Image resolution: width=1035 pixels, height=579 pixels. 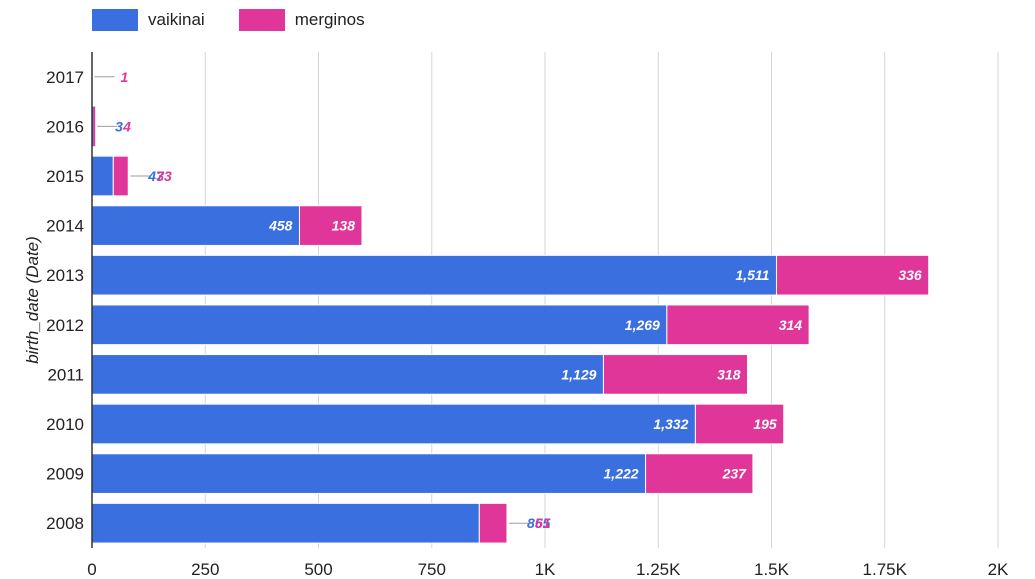 I want to click on data-label-merginos-2008: 61, so click(x=543, y=523).